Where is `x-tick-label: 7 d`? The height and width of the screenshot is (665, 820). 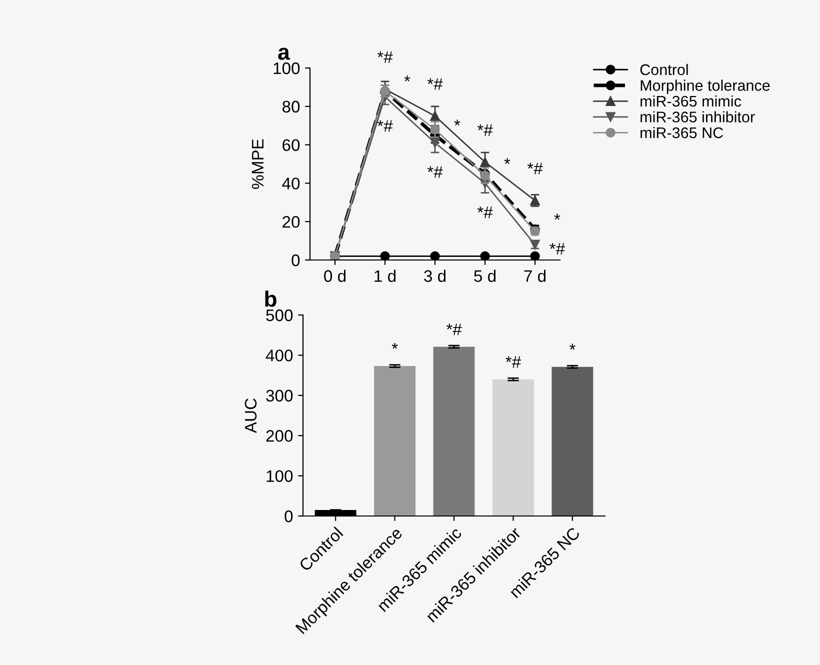
x-tick-label: 7 d is located at coordinates (535, 276).